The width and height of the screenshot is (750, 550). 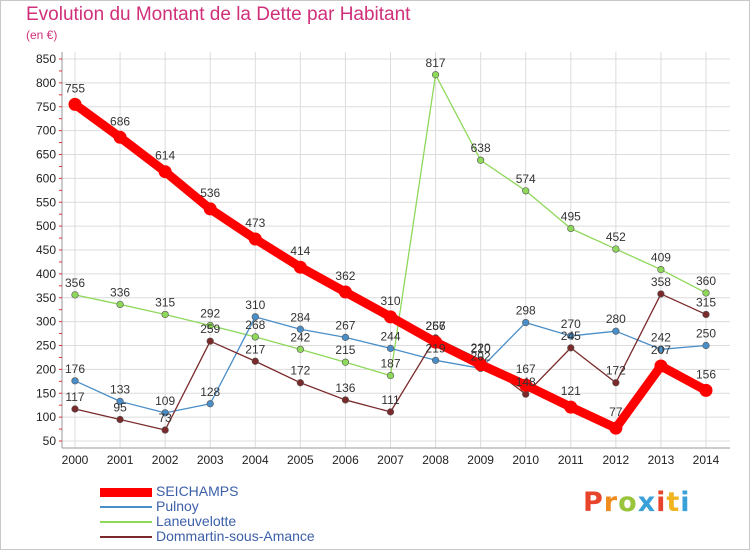 What do you see at coordinates (46, 202) in the screenshot?
I see `y-tick-label: 550` at bounding box center [46, 202].